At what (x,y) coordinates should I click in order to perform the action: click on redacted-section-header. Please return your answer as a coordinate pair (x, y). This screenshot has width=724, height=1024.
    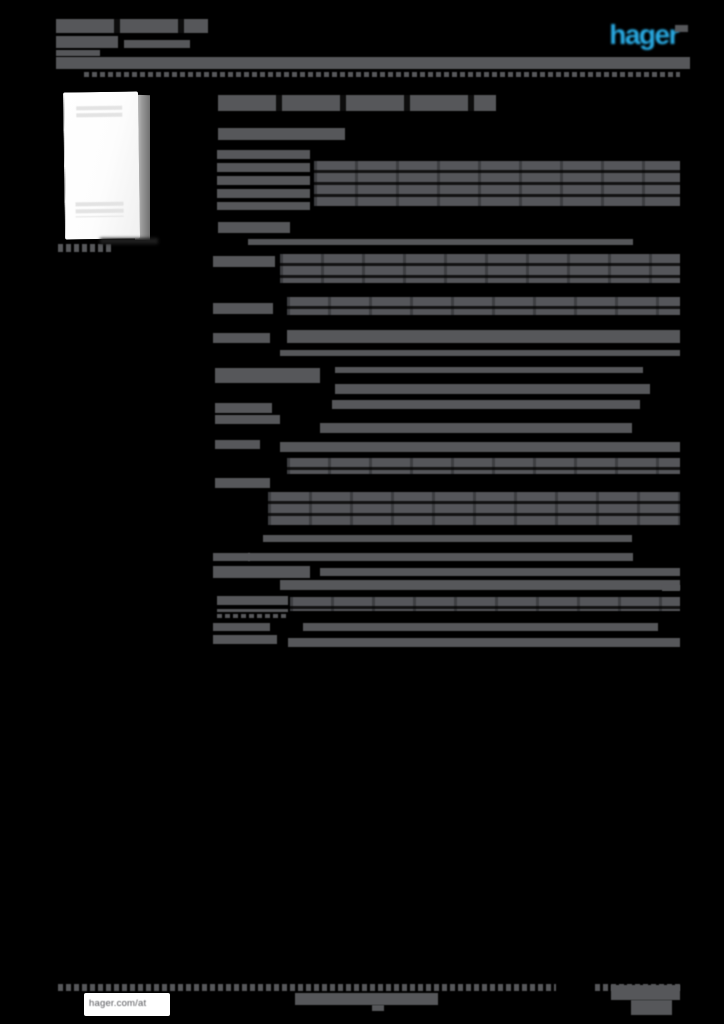
    Looking at the image, I should click on (267, 375).